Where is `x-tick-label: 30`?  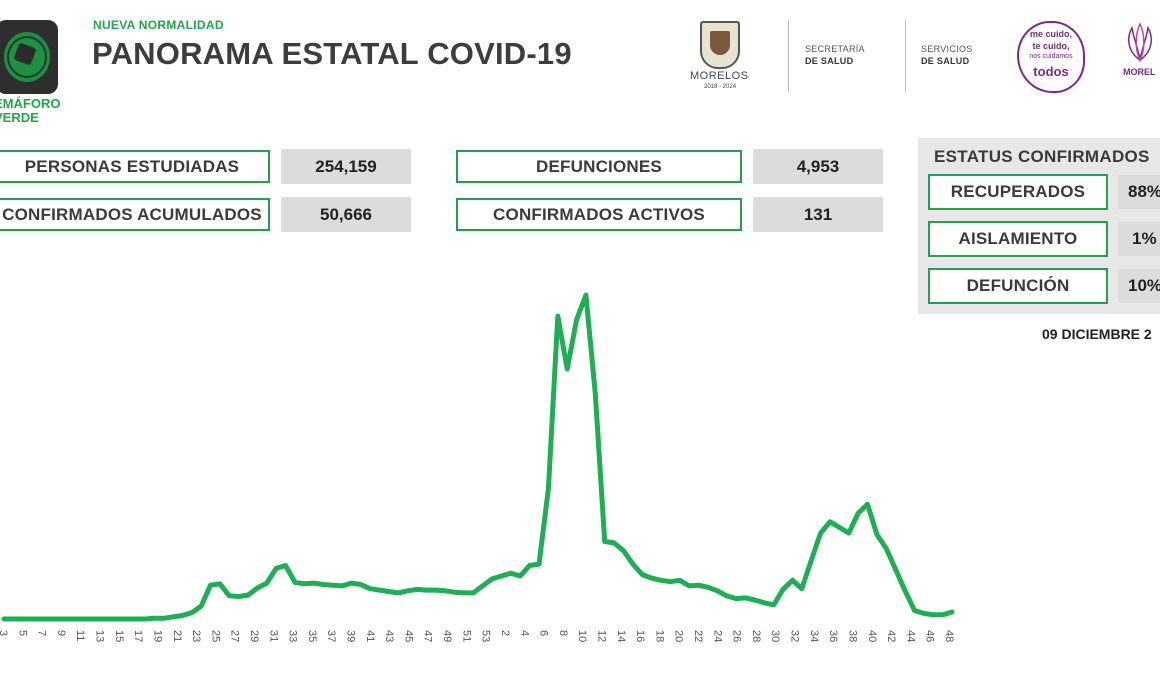
x-tick-label: 30 is located at coordinates (775, 636).